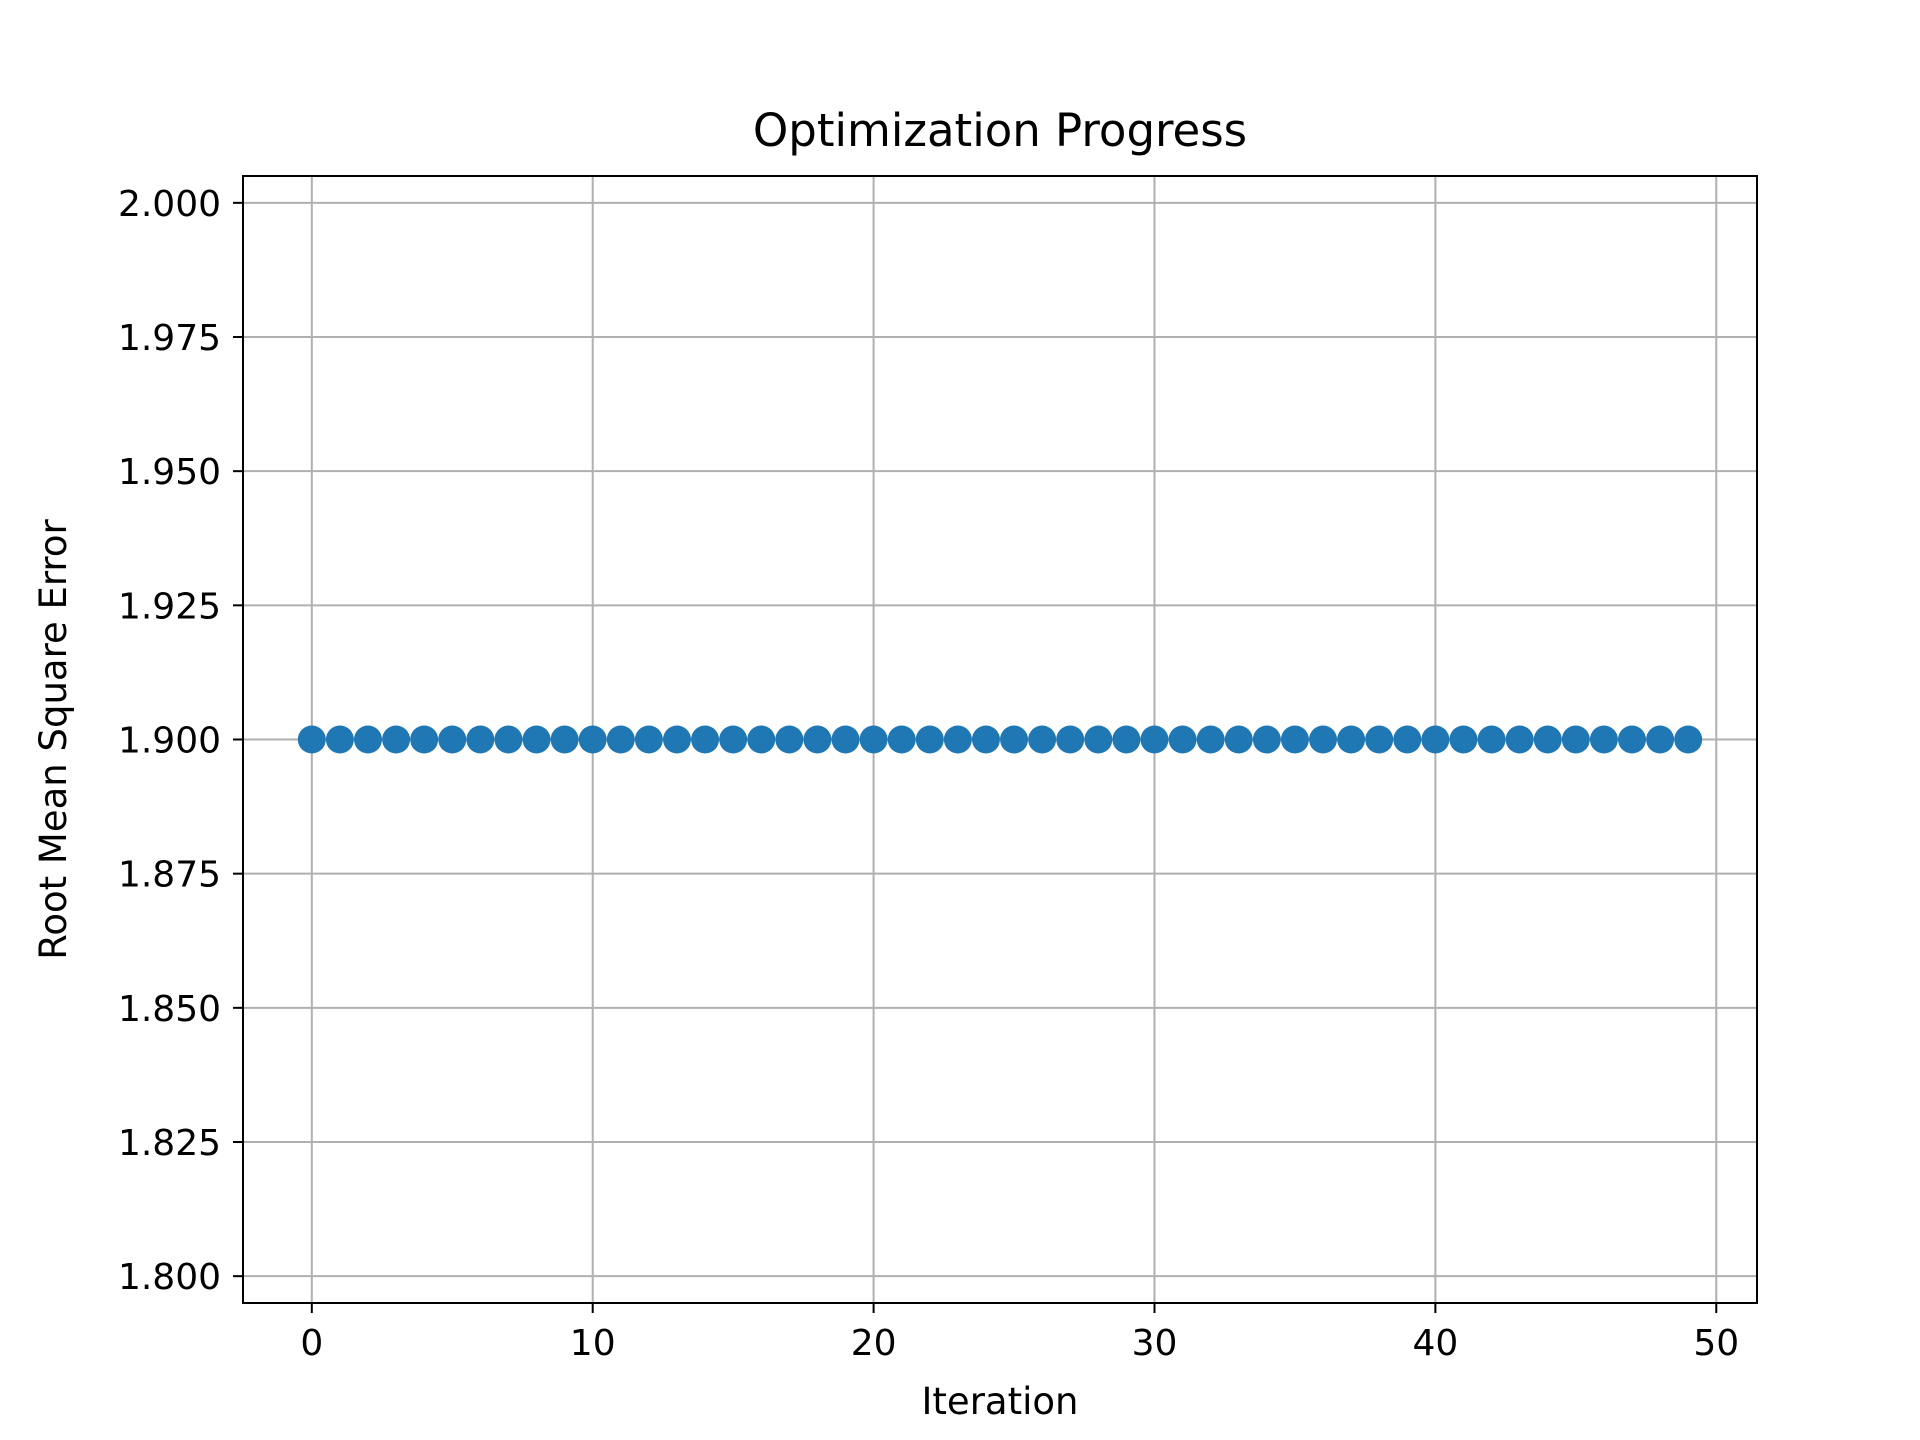 This screenshot has width=1920, height=1440. Describe the element at coordinates (874, 1343) in the screenshot. I see `x-tick-label: 20` at that location.